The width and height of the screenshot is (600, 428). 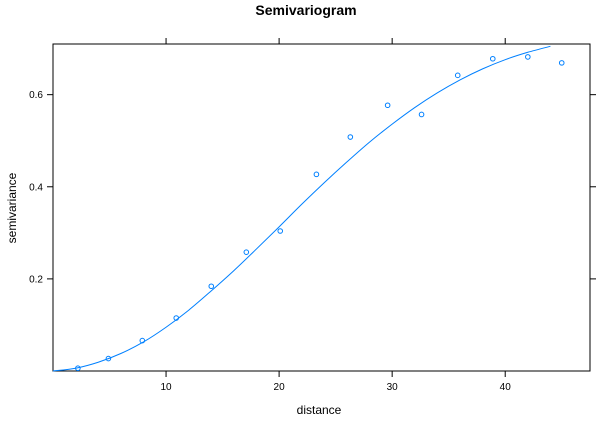 What do you see at coordinates (36, 279) in the screenshot?
I see `y-tick-label: 0.2` at bounding box center [36, 279].